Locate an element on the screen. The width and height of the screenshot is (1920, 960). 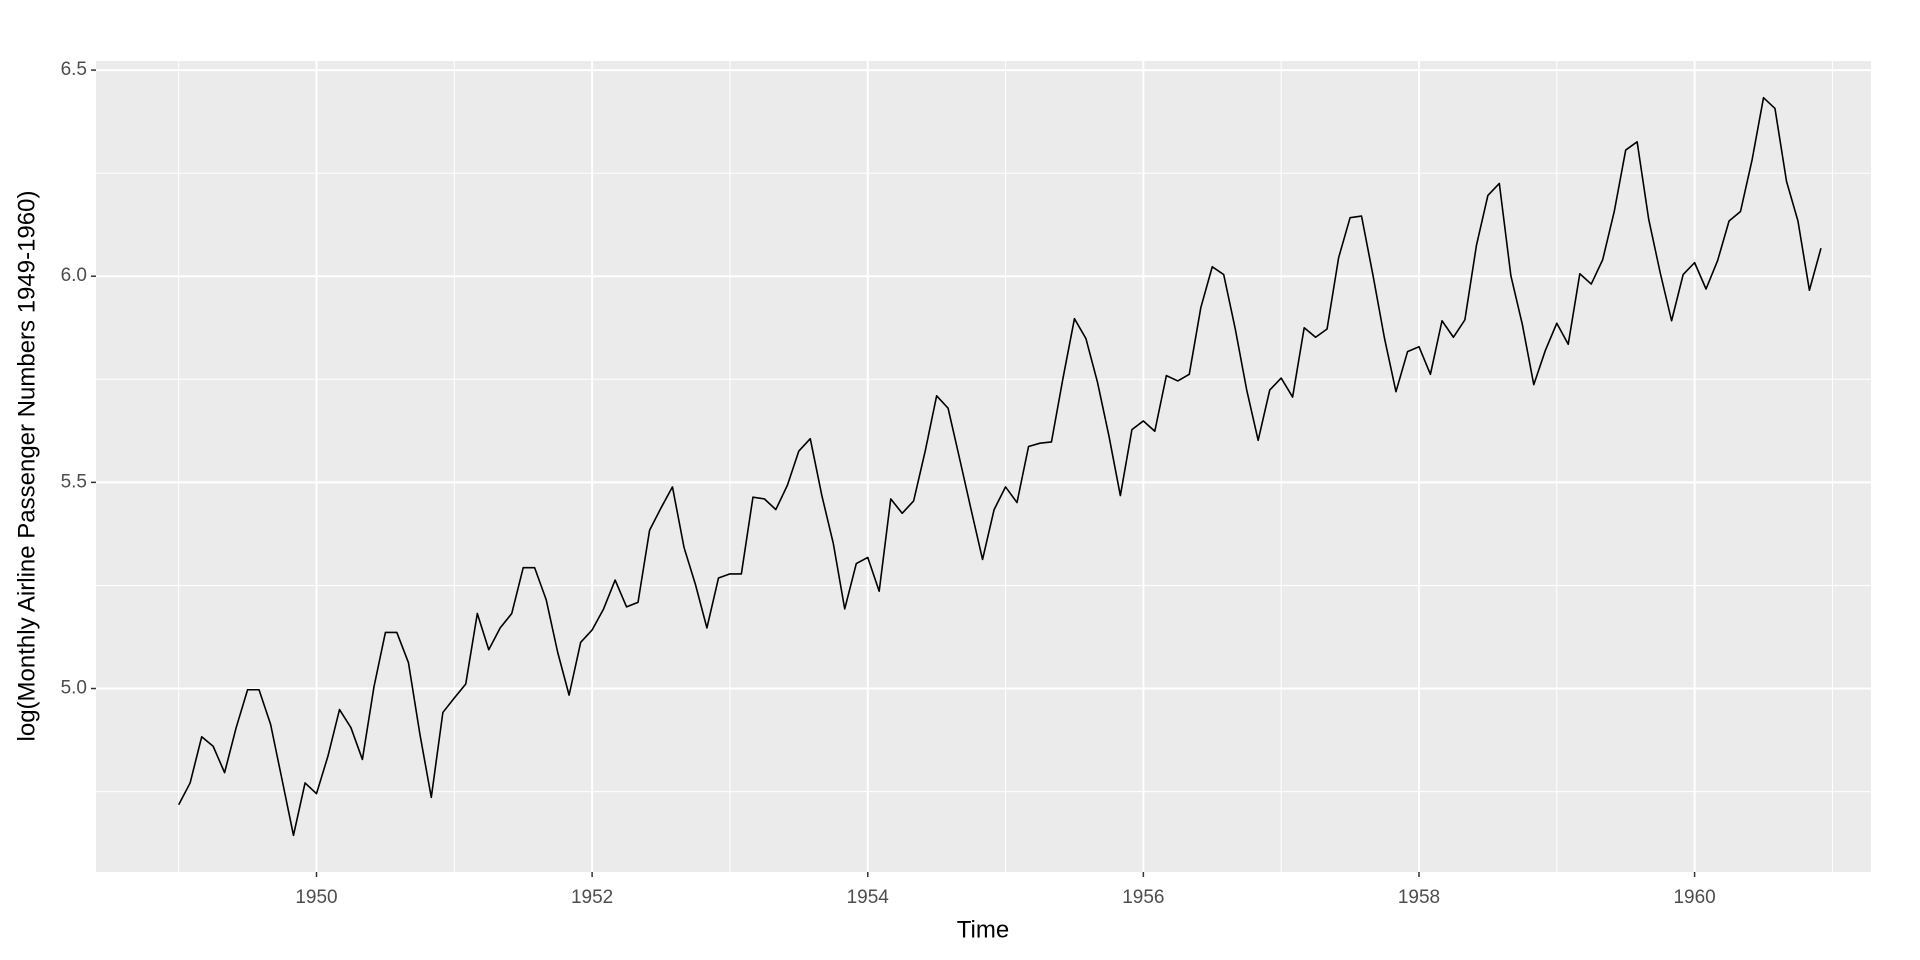
x-tick-label: 1956 is located at coordinates (1143, 897).